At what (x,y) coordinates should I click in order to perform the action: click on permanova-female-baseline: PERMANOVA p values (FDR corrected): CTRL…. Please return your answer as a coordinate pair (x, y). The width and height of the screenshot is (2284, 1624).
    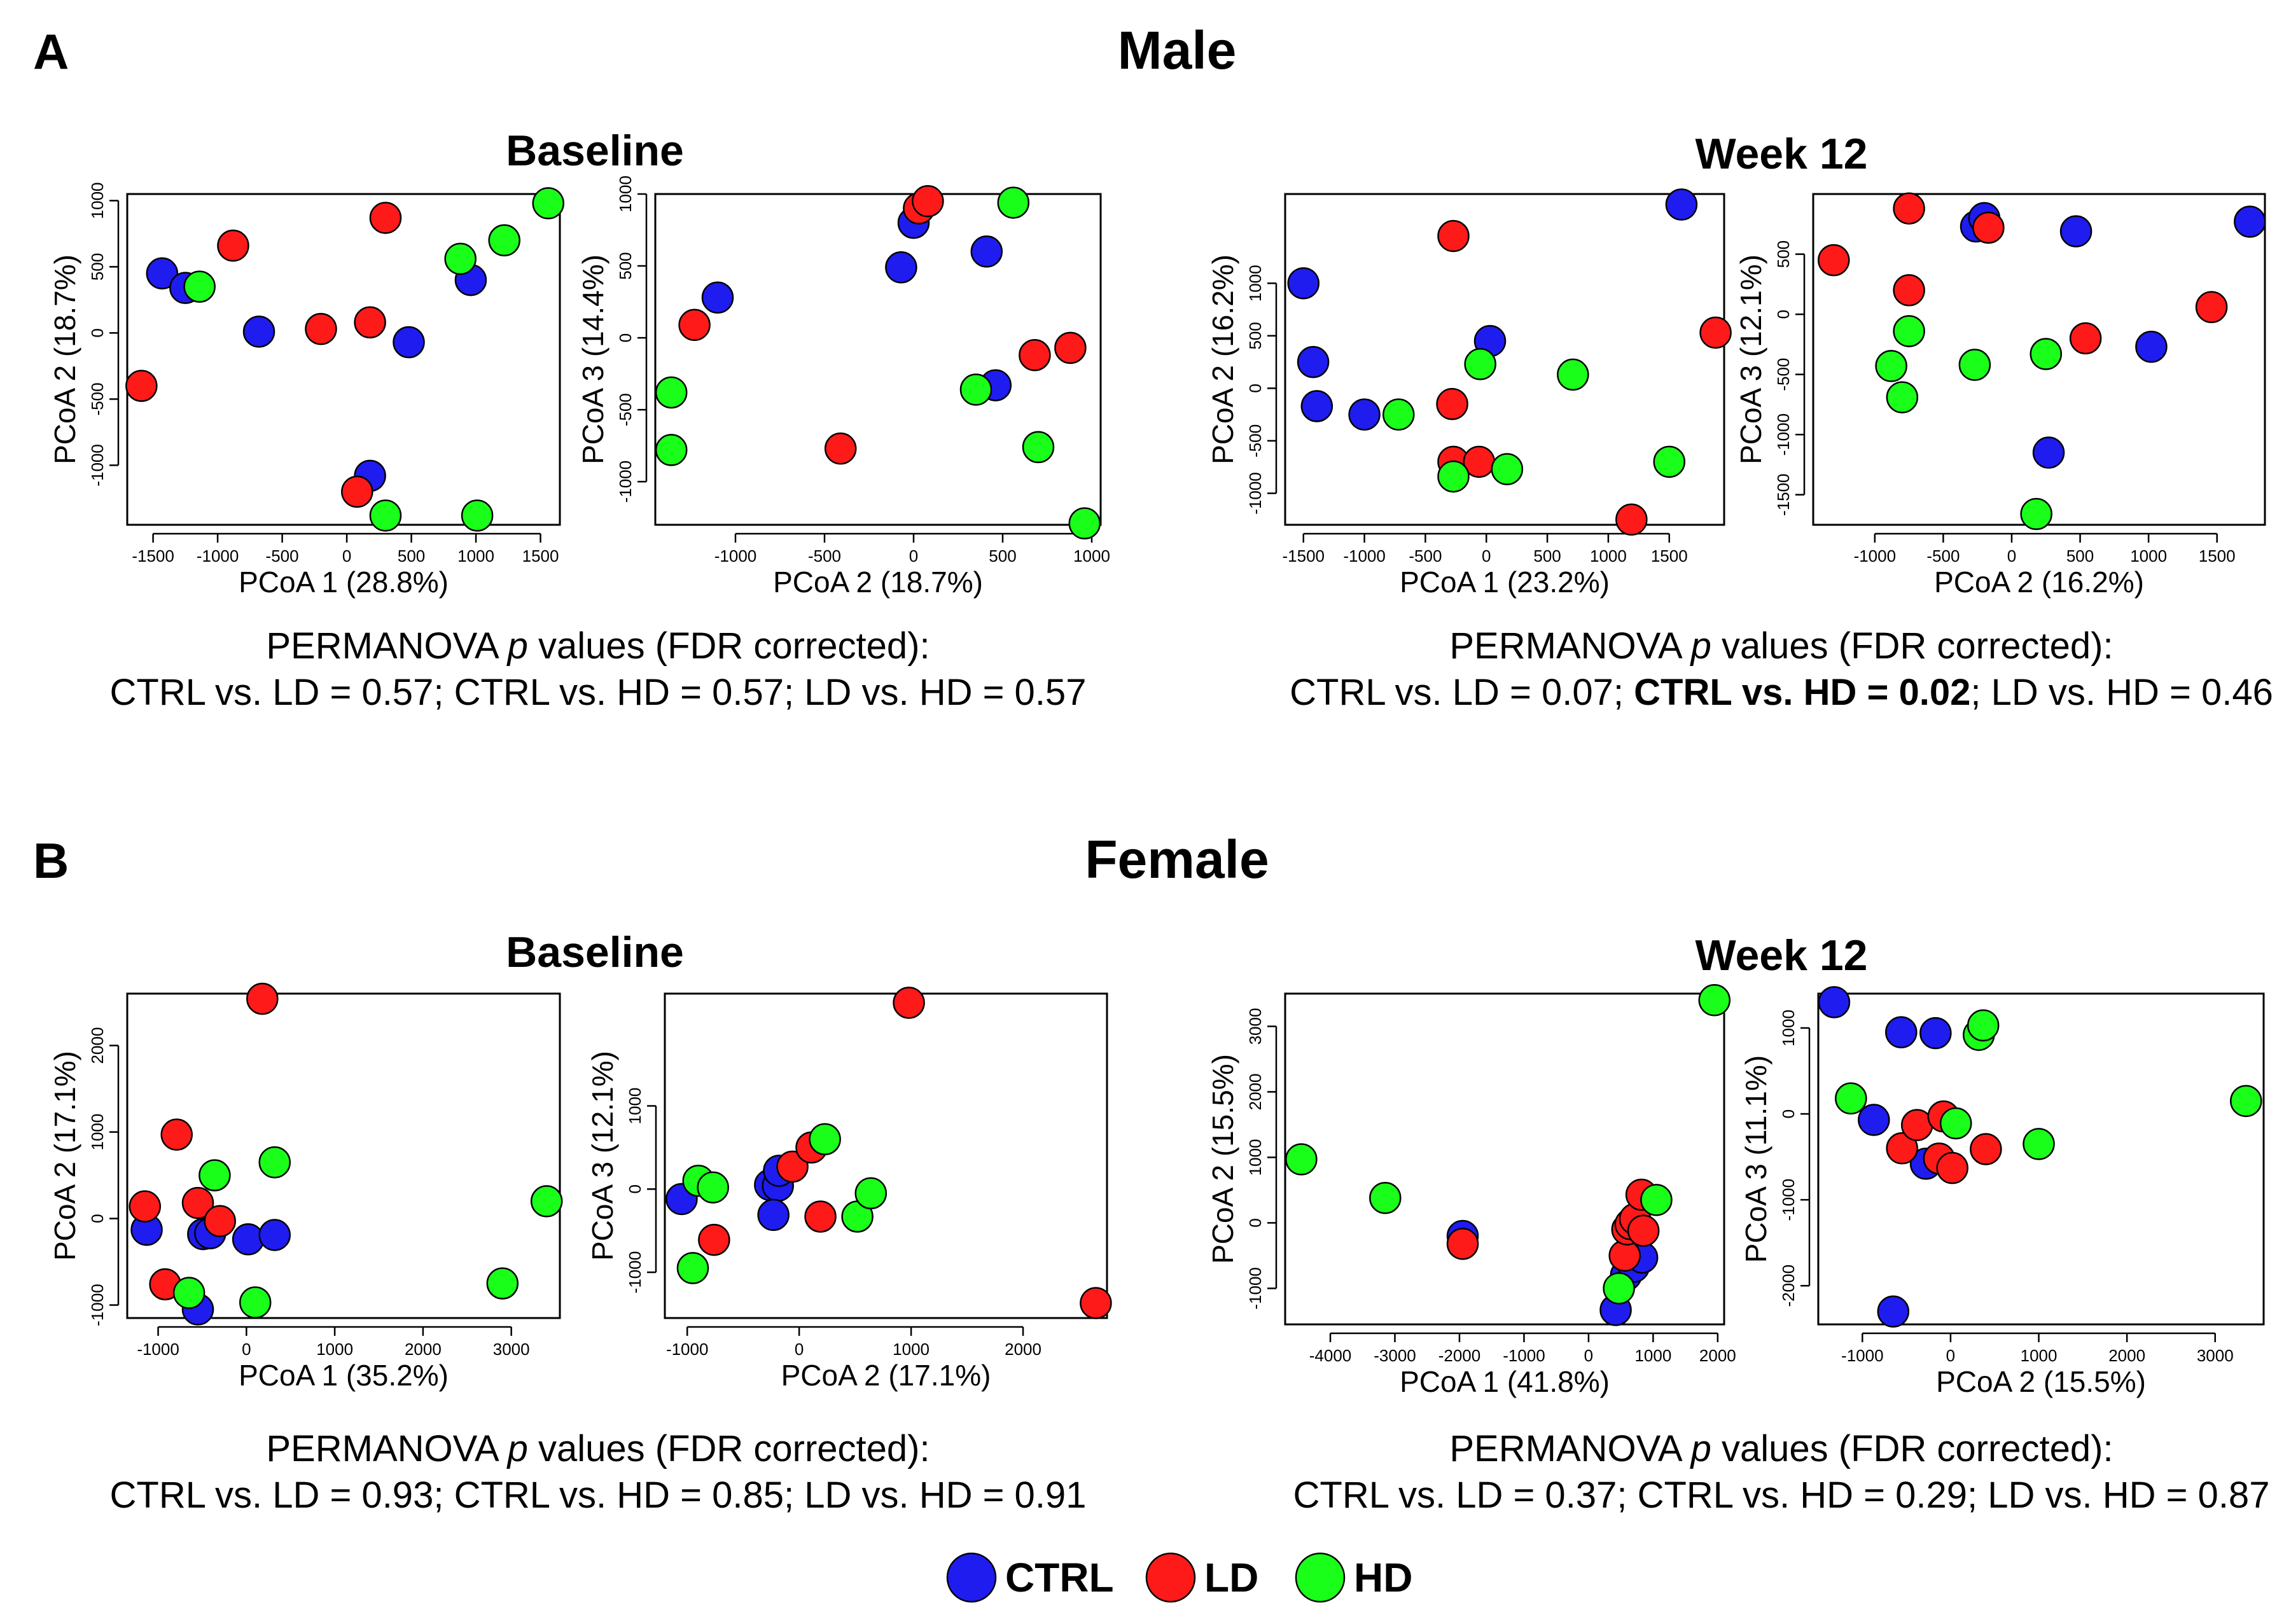
    Looking at the image, I should click on (598, 1472).